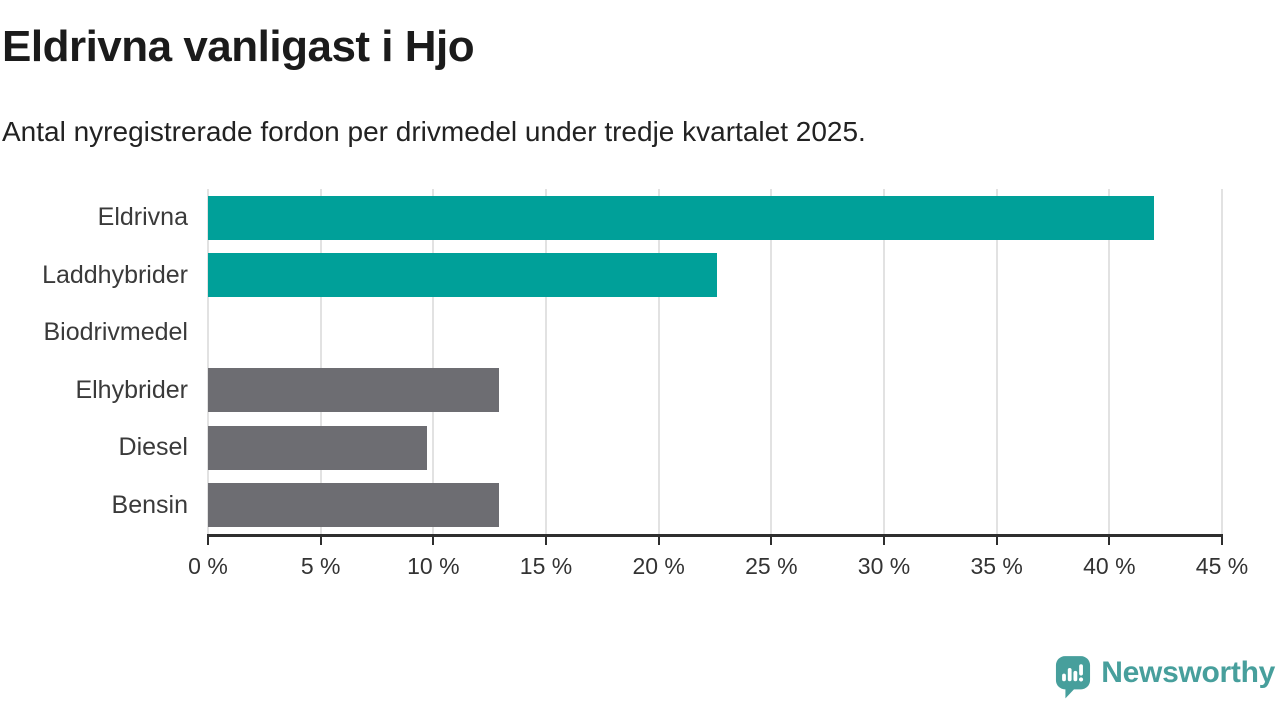 Image resolution: width=1280 pixels, height=720 pixels. I want to click on x-axis-tick-label: 40 %, so click(1109, 566).